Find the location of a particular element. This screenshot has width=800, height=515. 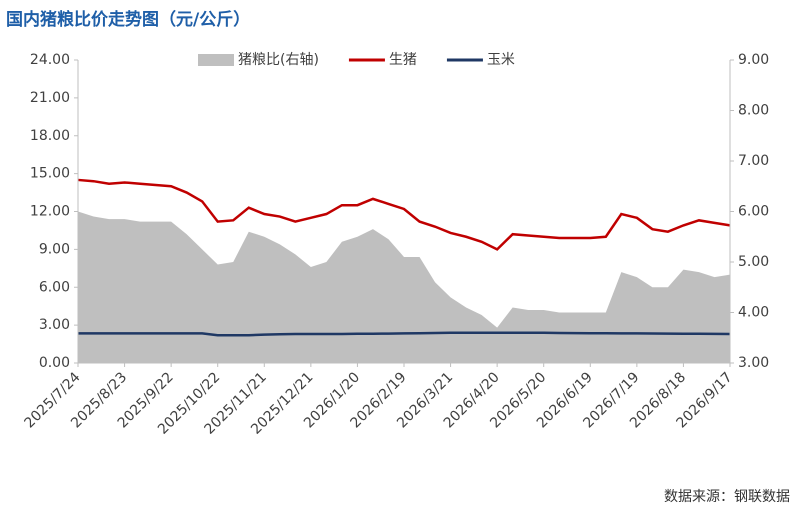

legend-swatch is located at coordinates (216, 60).